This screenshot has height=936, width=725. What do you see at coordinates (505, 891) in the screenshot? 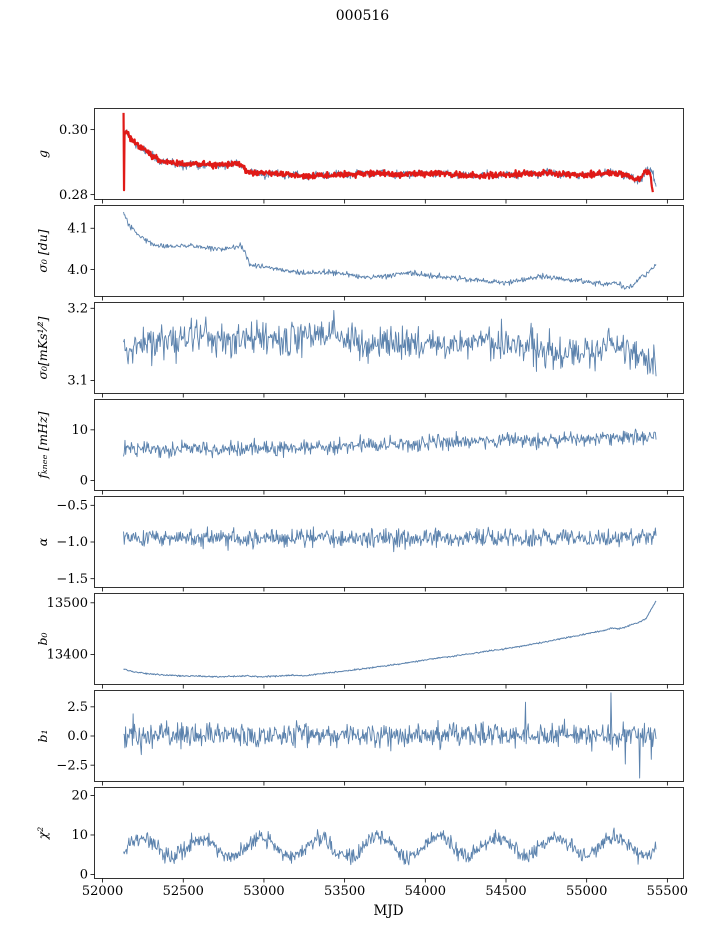
I see `svg-text: 54500` at bounding box center [505, 891].